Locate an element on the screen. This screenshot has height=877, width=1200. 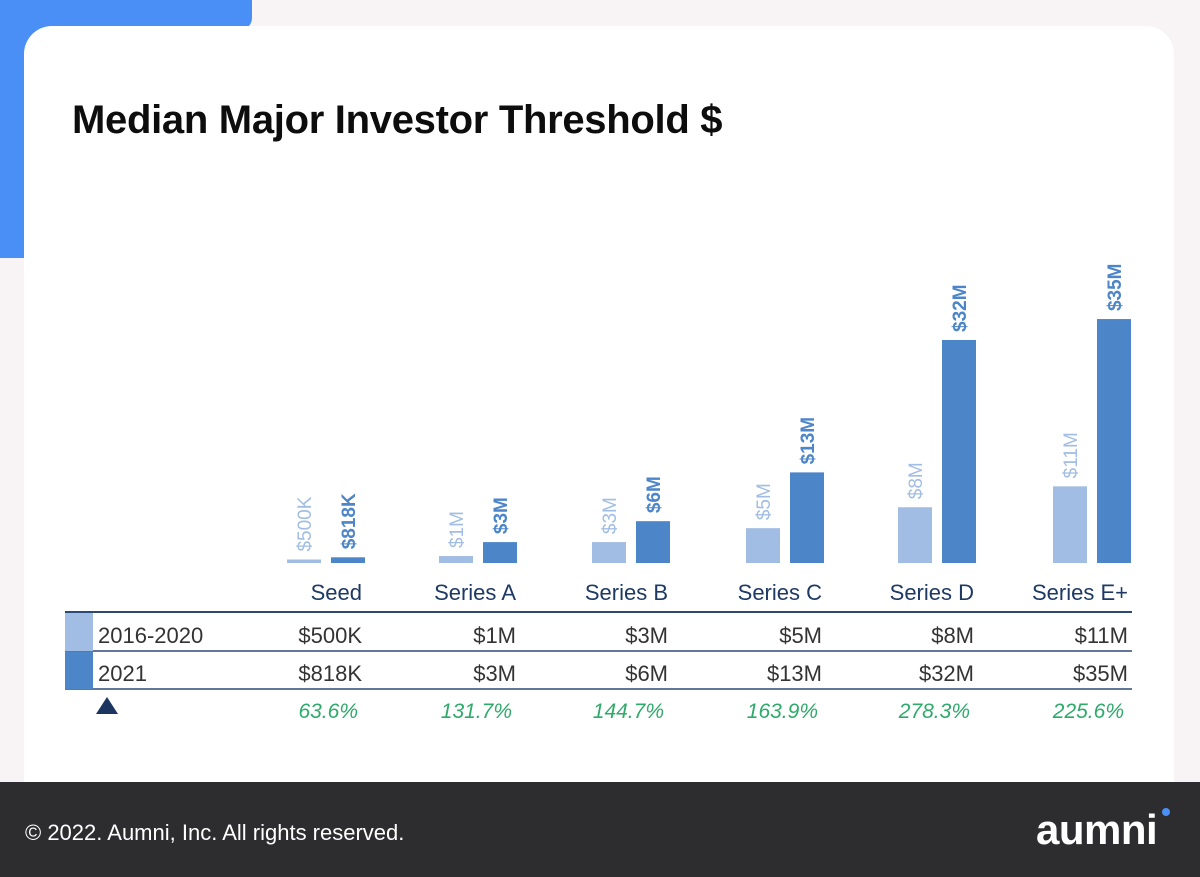
percent-change: 225.6% is located at coordinates (1088, 711).